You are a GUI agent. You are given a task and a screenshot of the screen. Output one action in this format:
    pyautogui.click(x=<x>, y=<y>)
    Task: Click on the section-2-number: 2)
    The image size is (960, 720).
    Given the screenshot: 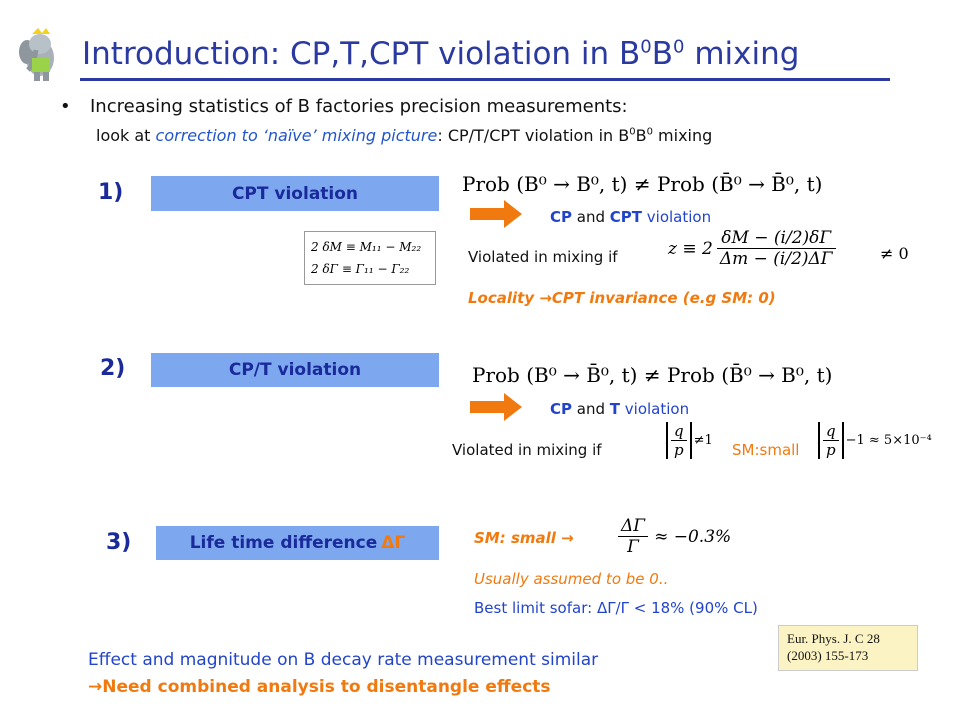 What is the action you would take?
    pyautogui.click(x=113, y=368)
    